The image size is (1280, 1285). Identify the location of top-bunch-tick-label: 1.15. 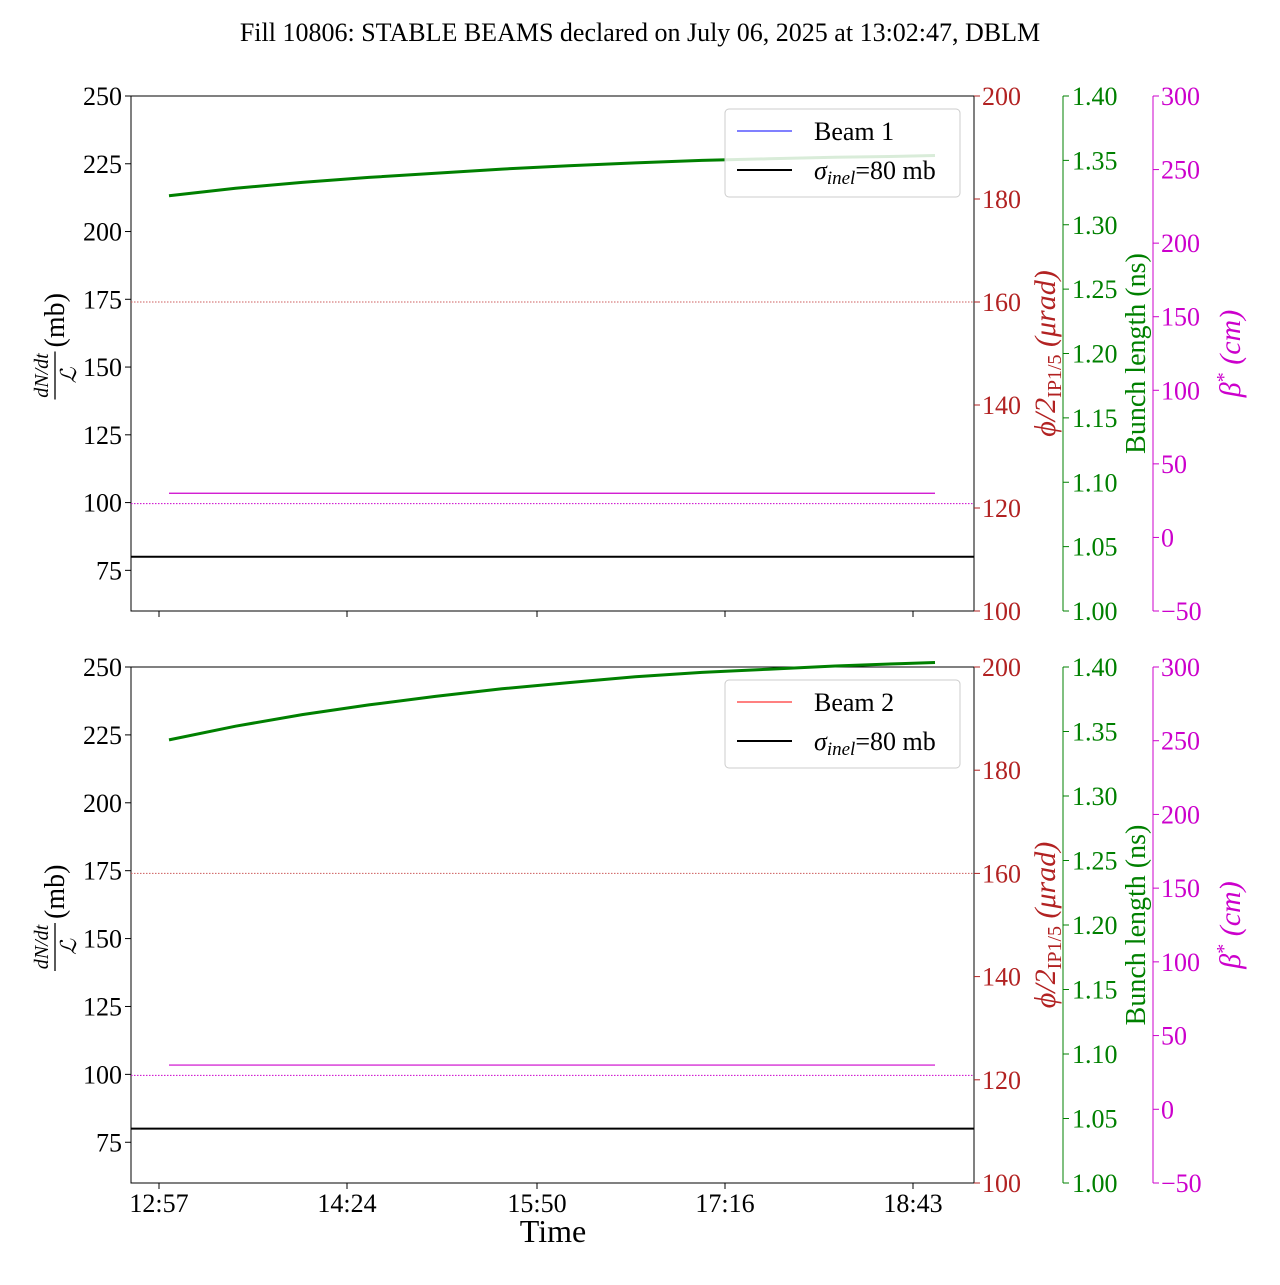
(1095, 418).